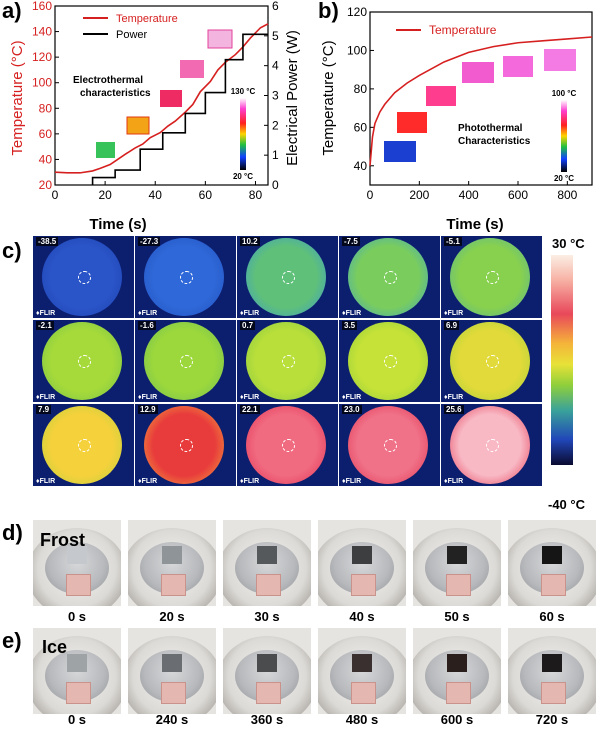 Image resolution: width=600 pixels, height=729 pixels. I want to click on thermal-image-11: 7.9 ♦FLIR, so click(83, 445).